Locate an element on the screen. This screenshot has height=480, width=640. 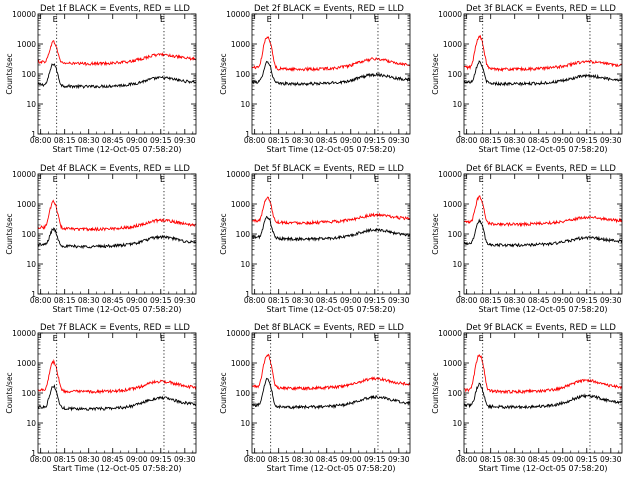
panel-title: Det 7f BLACK = Events, RED = LLD is located at coordinates (115, 328).